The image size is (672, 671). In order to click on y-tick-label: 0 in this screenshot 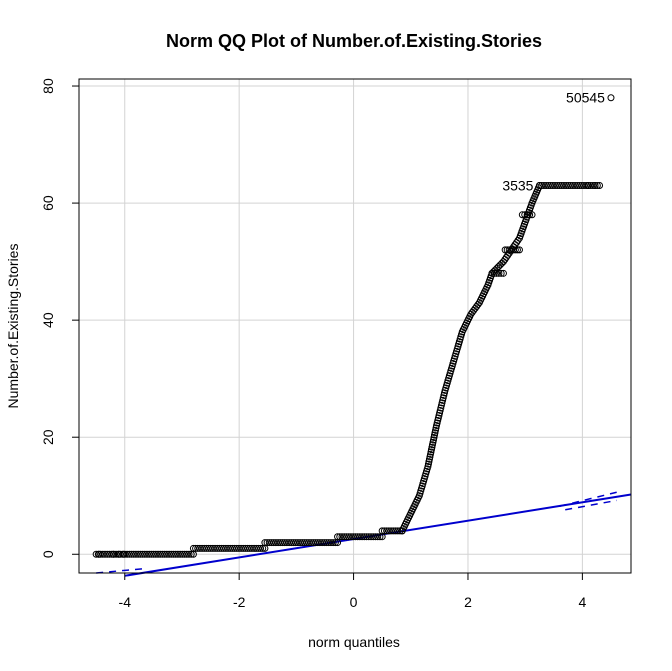, I will do `click(48, 554)`.